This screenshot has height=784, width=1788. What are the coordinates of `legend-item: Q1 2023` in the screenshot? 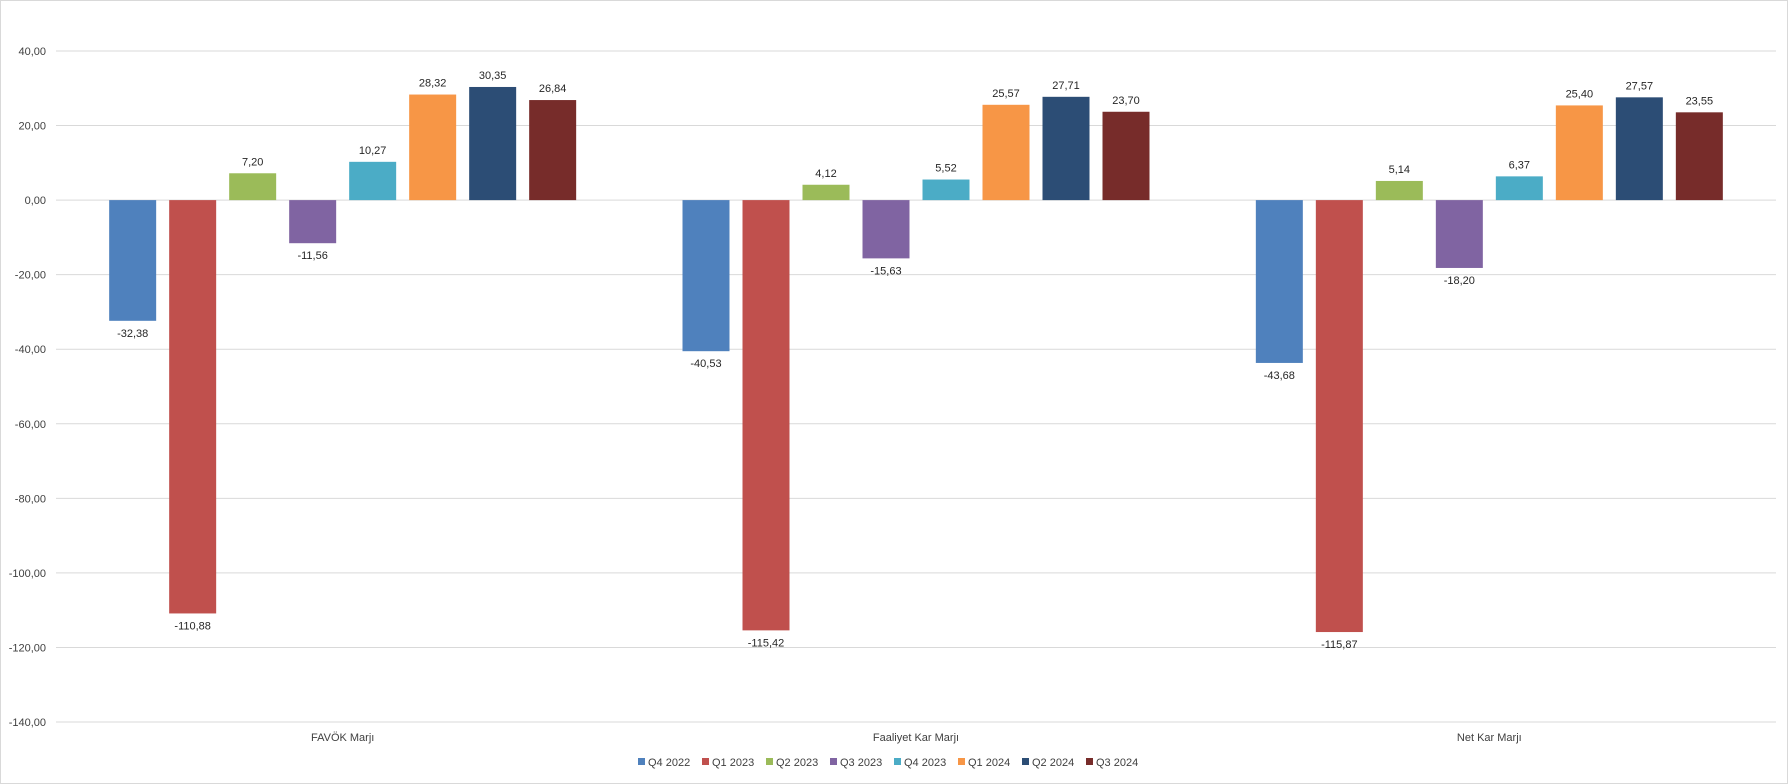 It's located at (728, 763).